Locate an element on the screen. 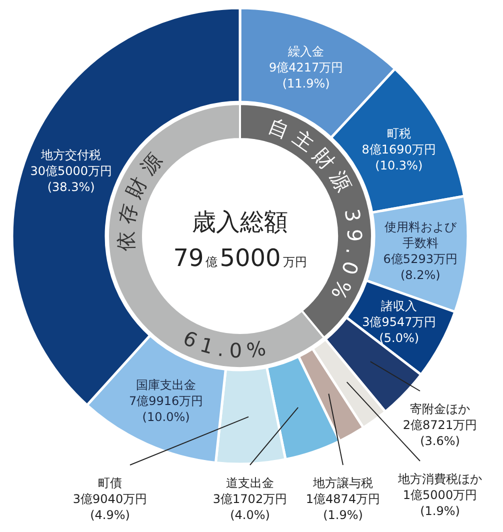  slice-label: 国庫支出金 is located at coordinates (166, 385).